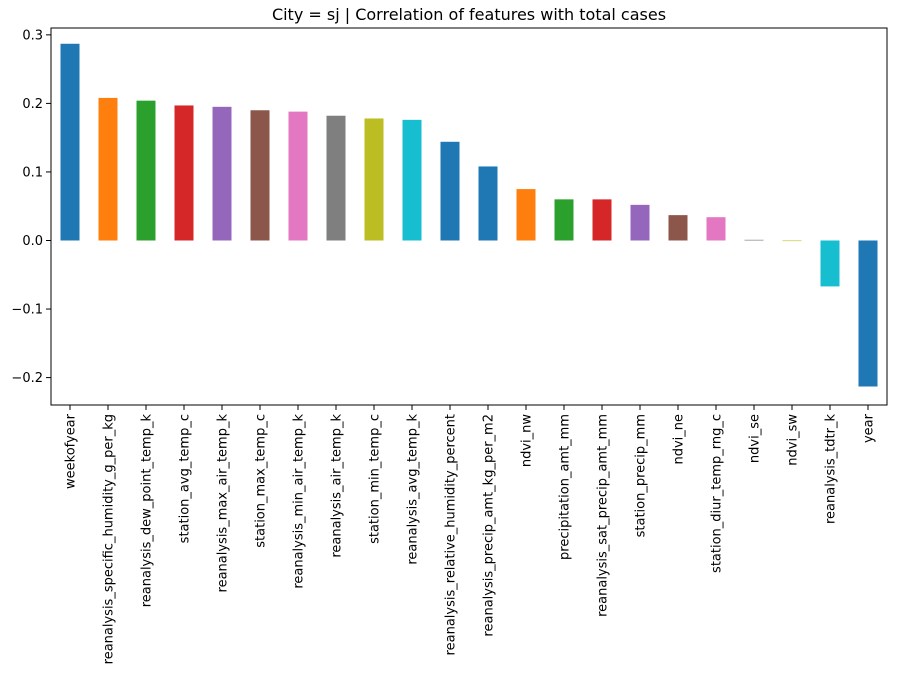  I want to click on bar-station_precip_mm, so click(640, 222).